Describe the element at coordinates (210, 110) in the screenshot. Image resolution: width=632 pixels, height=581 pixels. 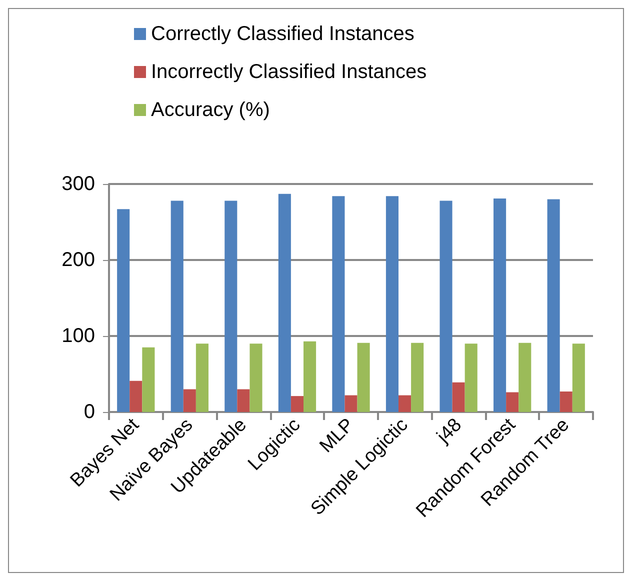
I see `legend-label: Accuracy (%)` at that location.